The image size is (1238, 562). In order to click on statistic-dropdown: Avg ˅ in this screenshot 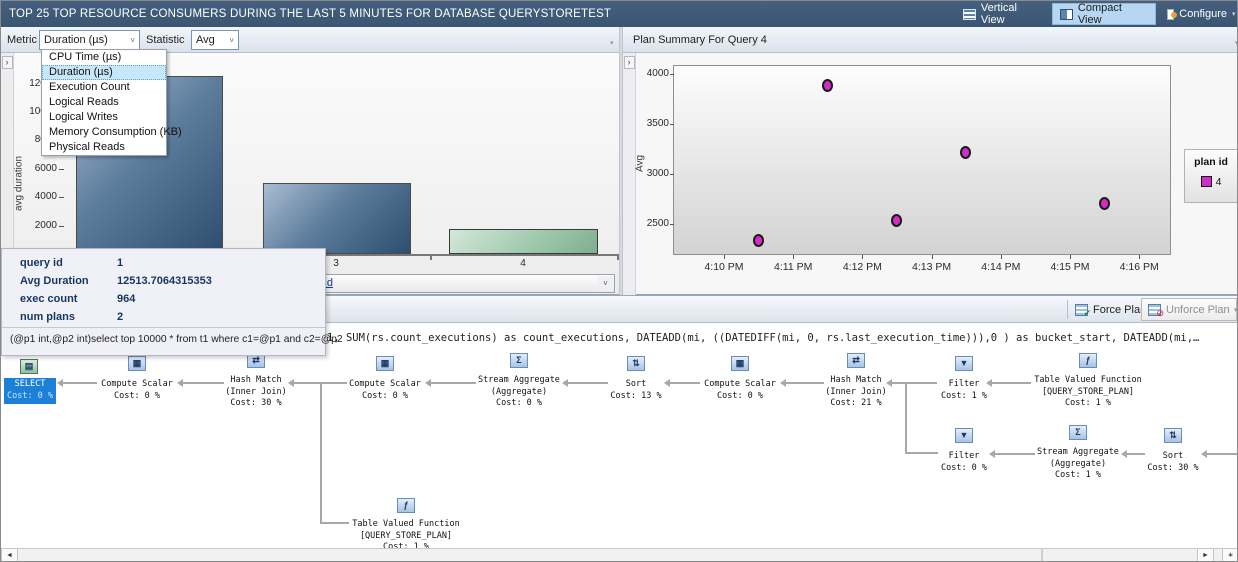, I will do `click(215, 40)`.